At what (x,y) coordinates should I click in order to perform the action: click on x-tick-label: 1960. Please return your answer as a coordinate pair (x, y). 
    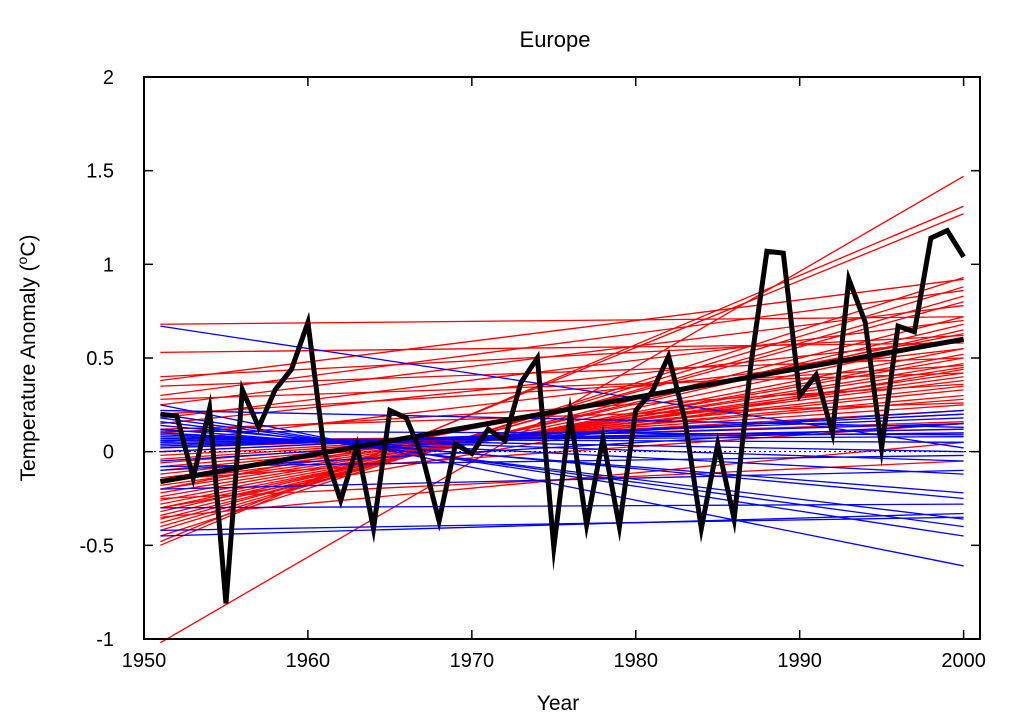
    Looking at the image, I should click on (308, 661).